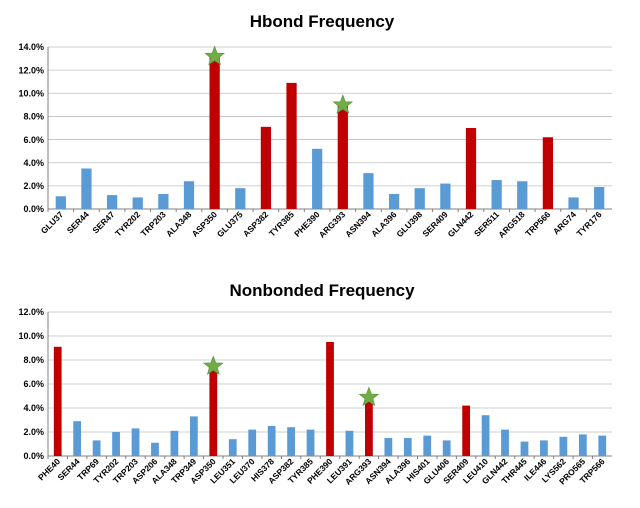  Describe the element at coordinates (369, 427) in the screenshot. I see `nonbonded-bar-arg393` at that location.